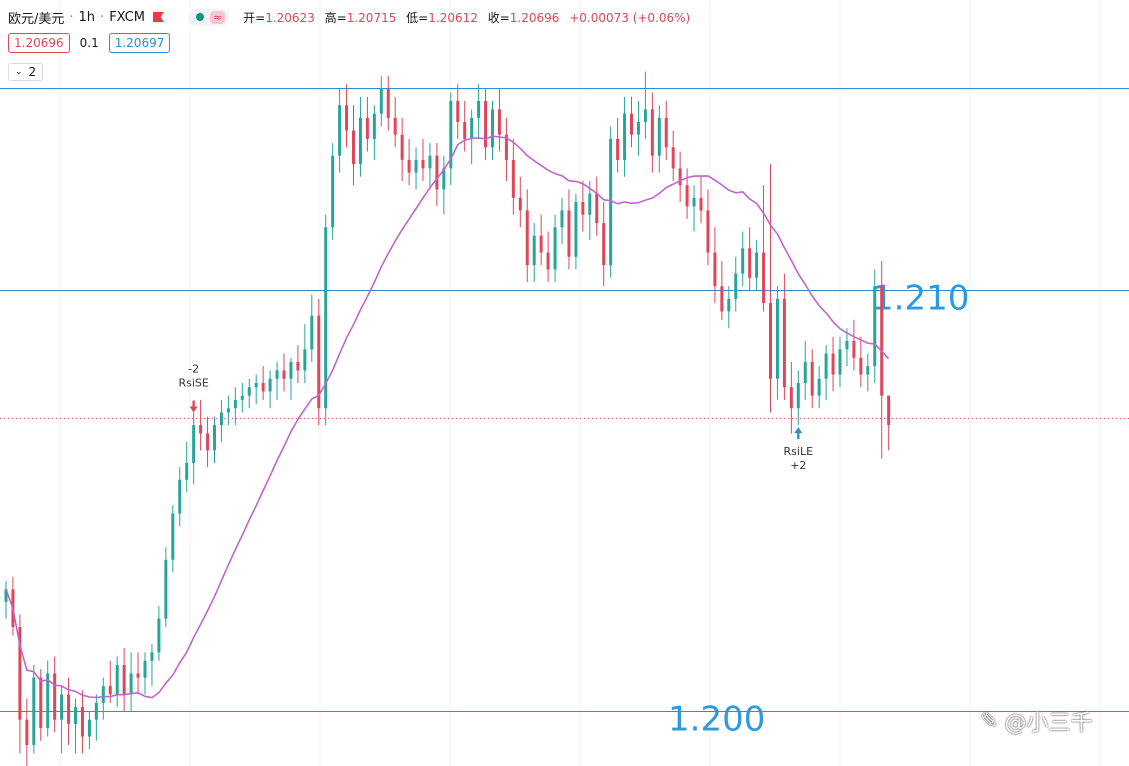  I want to click on indicators-toggle: ⌄ 2, so click(26, 72).